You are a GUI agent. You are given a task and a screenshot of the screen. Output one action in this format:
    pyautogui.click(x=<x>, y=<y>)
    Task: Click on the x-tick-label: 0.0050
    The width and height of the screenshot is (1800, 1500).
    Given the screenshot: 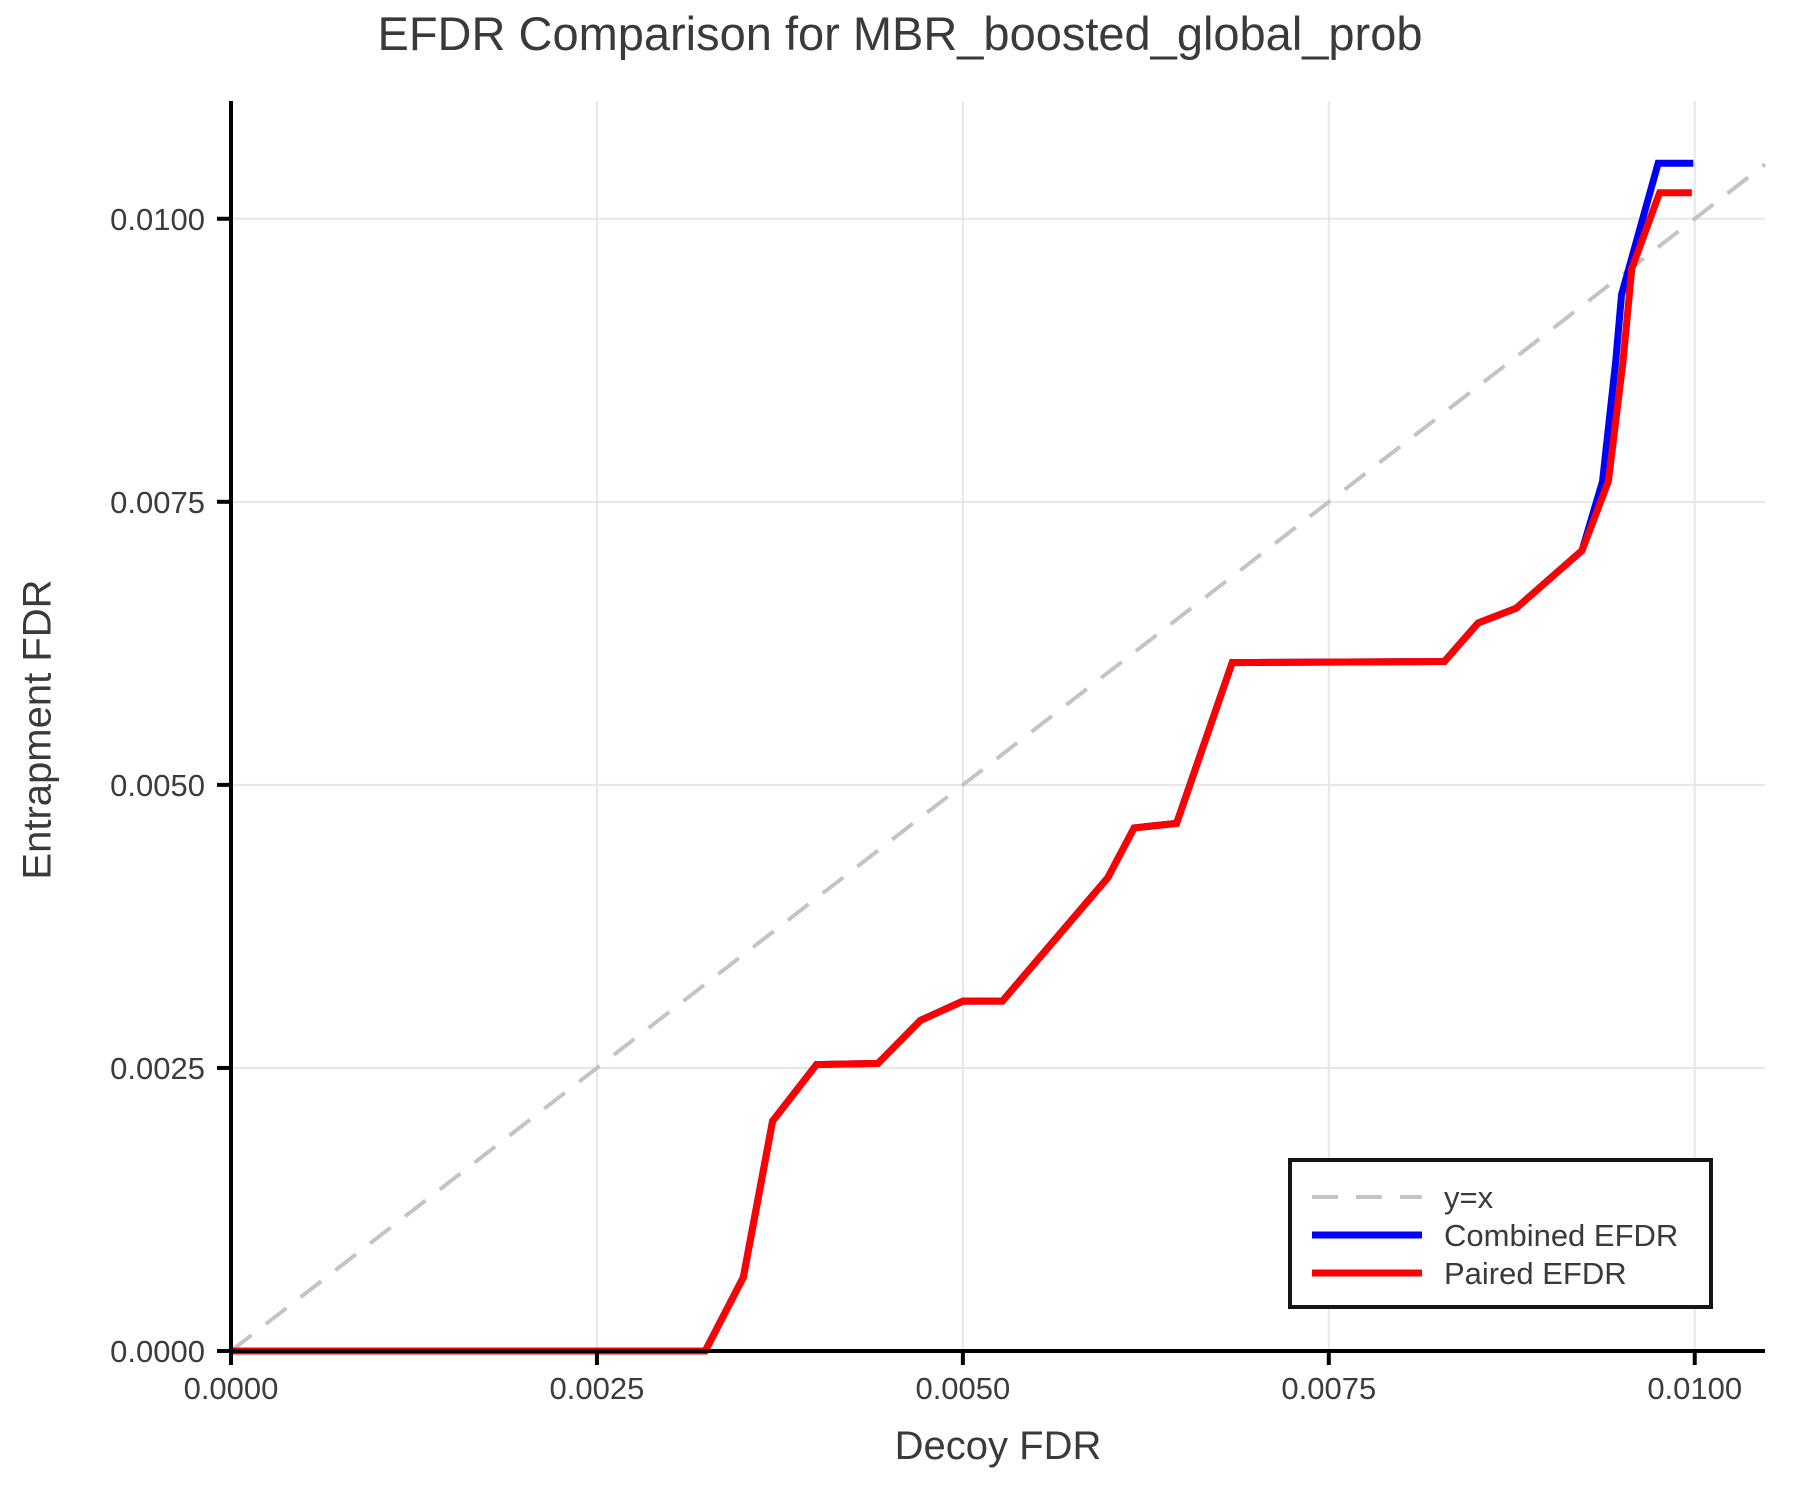 What is the action you would take?
    pyautogui.click(x=962, y=1388)
    